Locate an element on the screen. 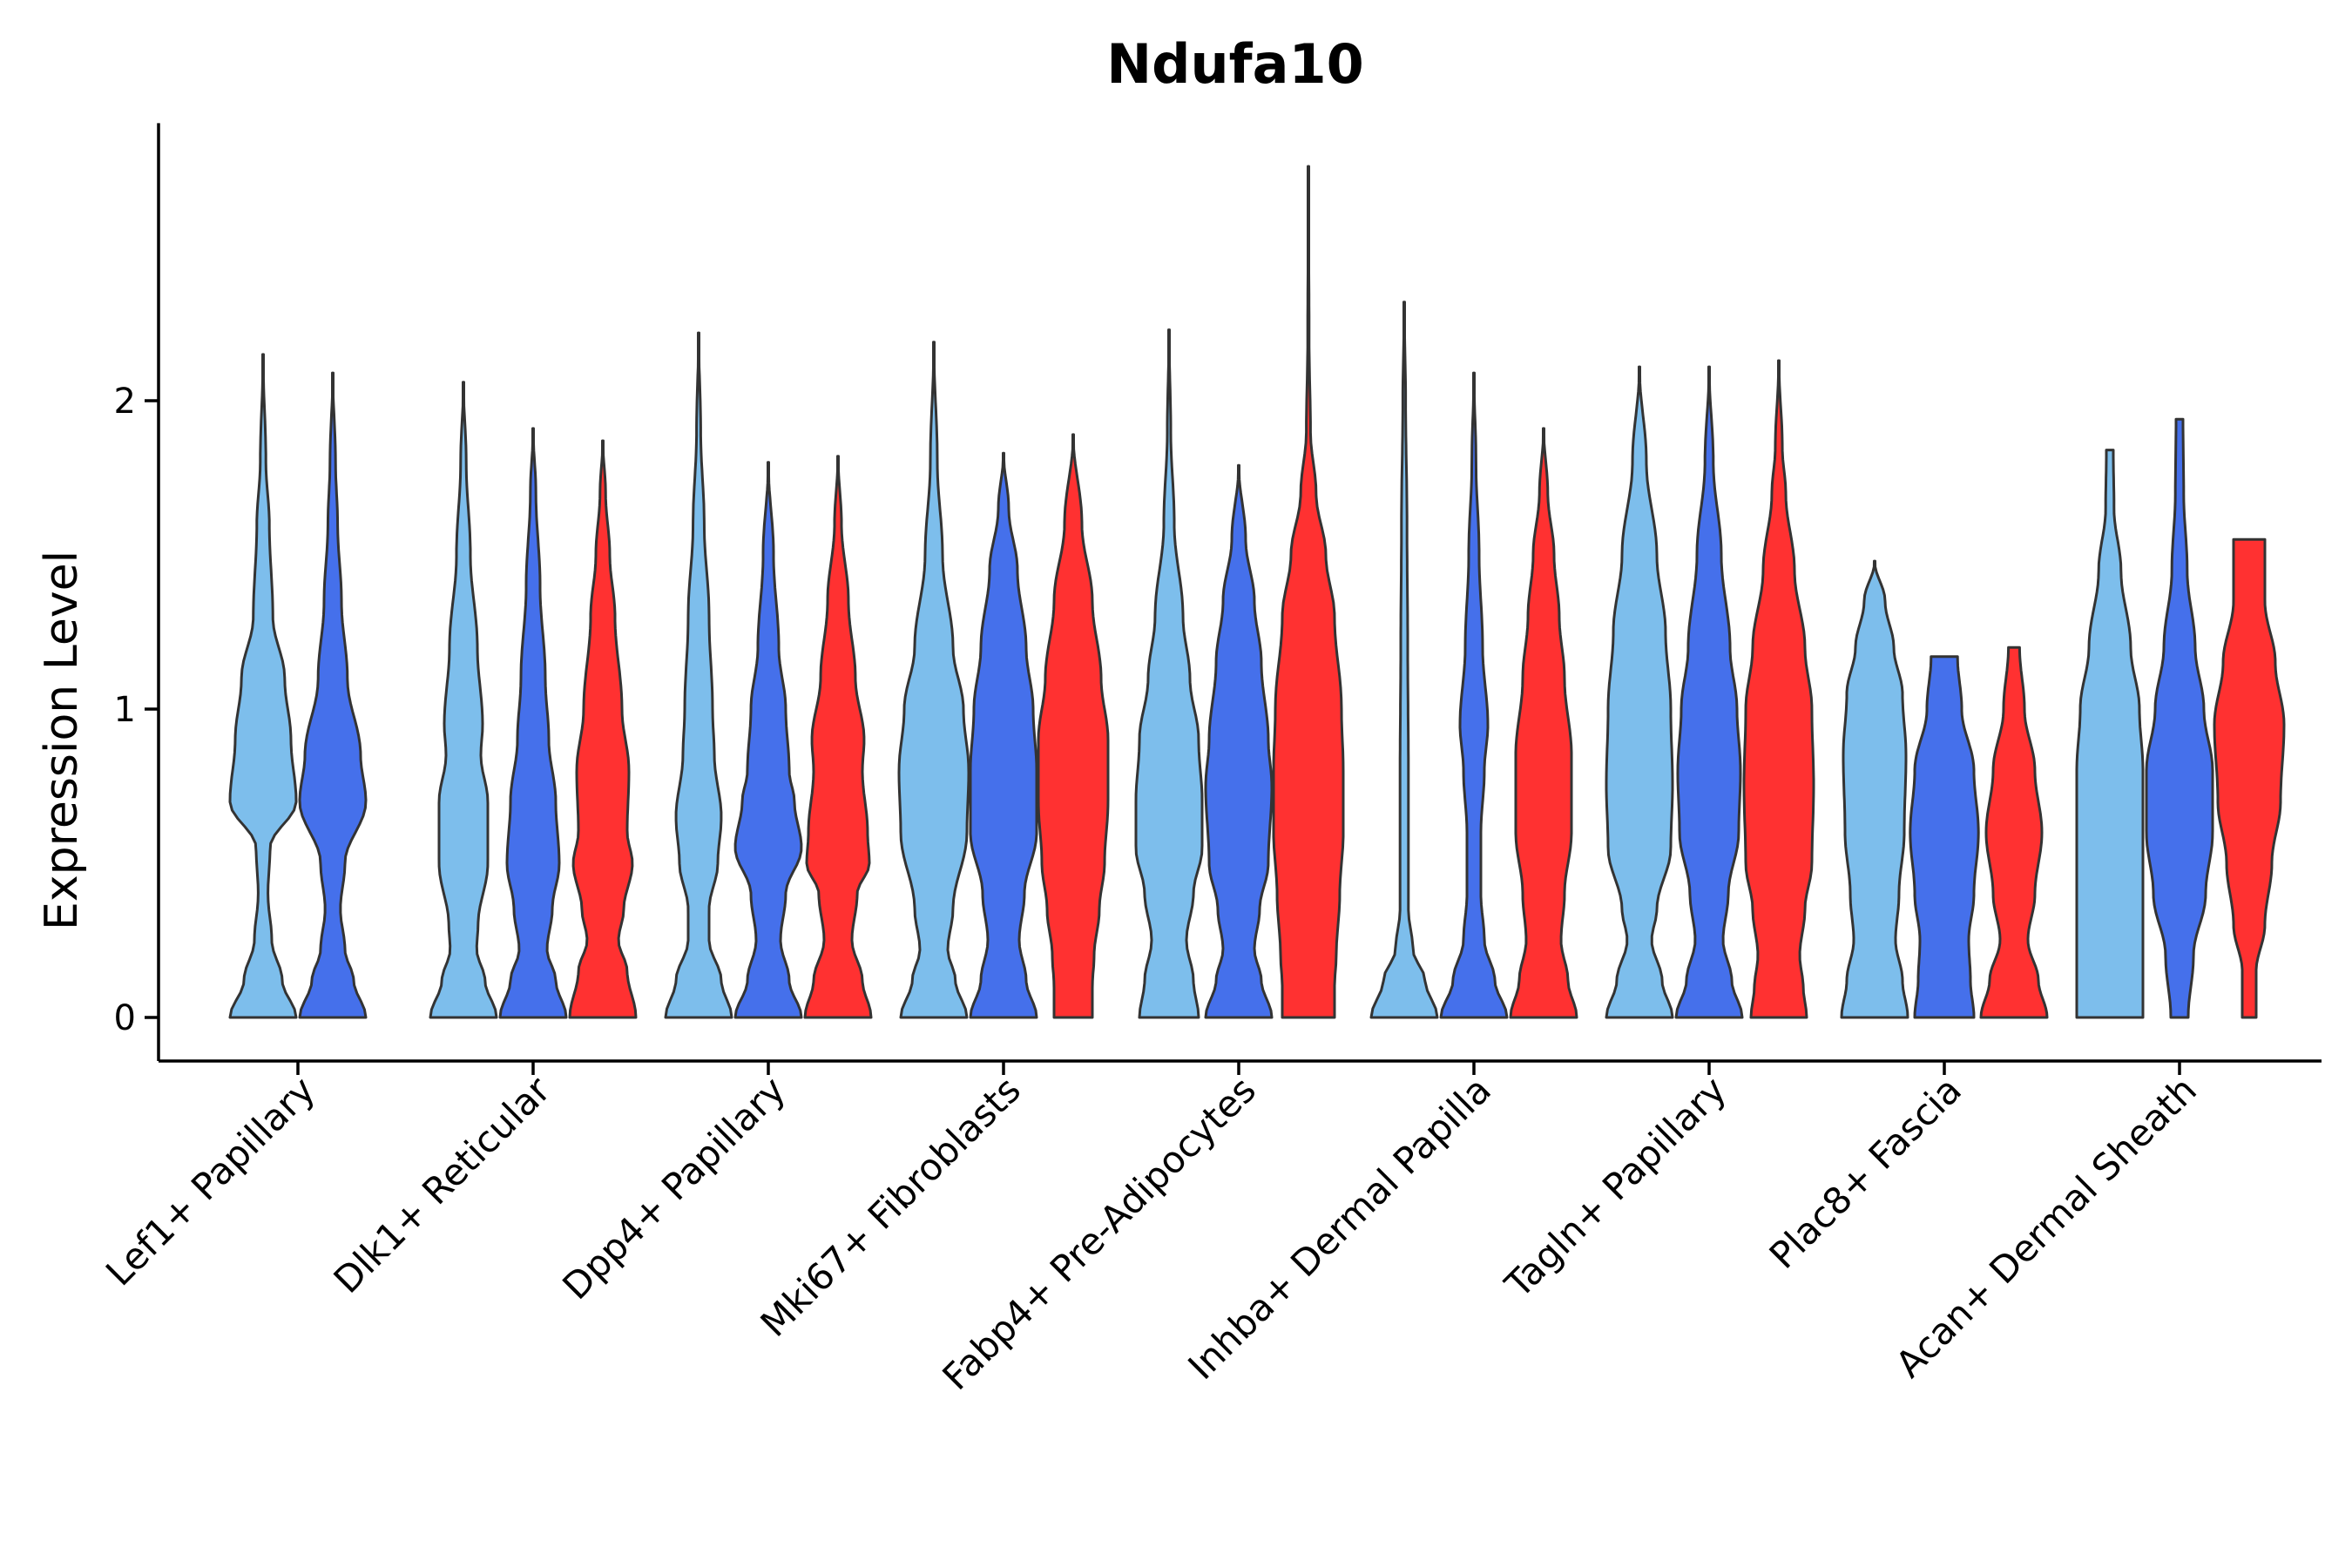 The image size is (2352, 1568). x-tick-label-0: Lef1+ Papillary is located at coordinates (210, 1181).